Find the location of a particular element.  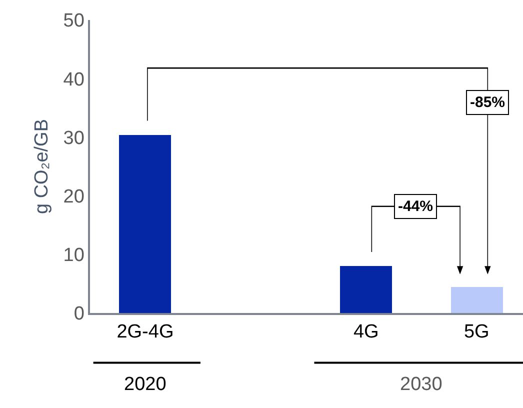

y-tick-label: 30 is located at coordinates (73, 138).